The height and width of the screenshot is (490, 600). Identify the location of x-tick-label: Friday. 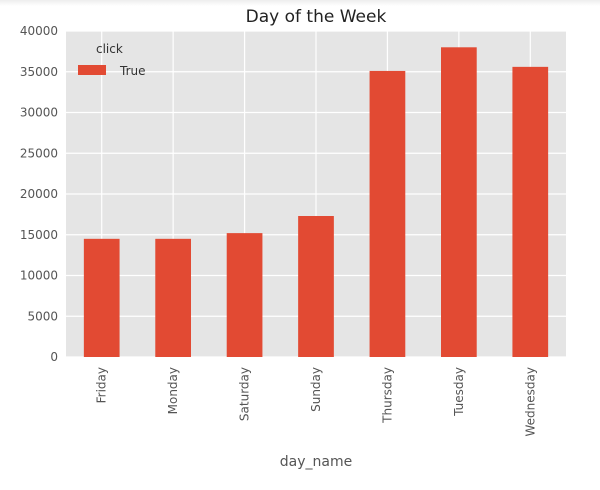
(102, 385).